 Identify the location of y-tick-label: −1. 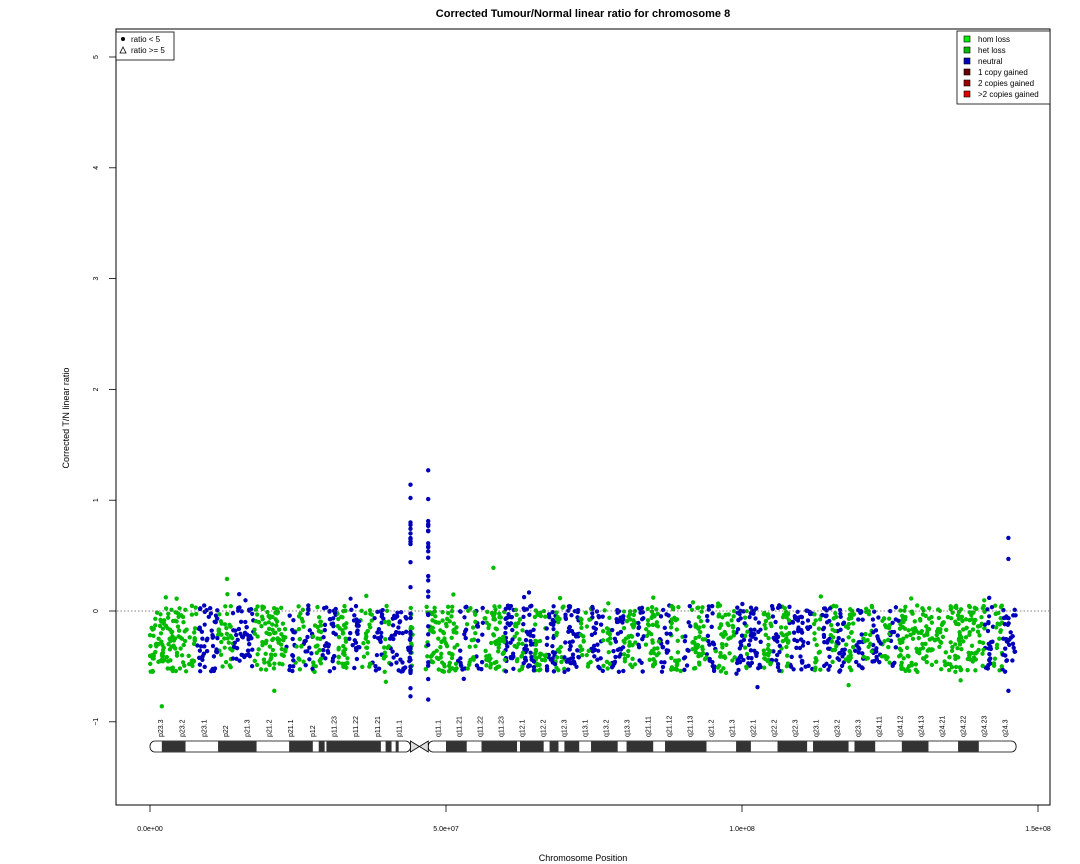
(96, 722).